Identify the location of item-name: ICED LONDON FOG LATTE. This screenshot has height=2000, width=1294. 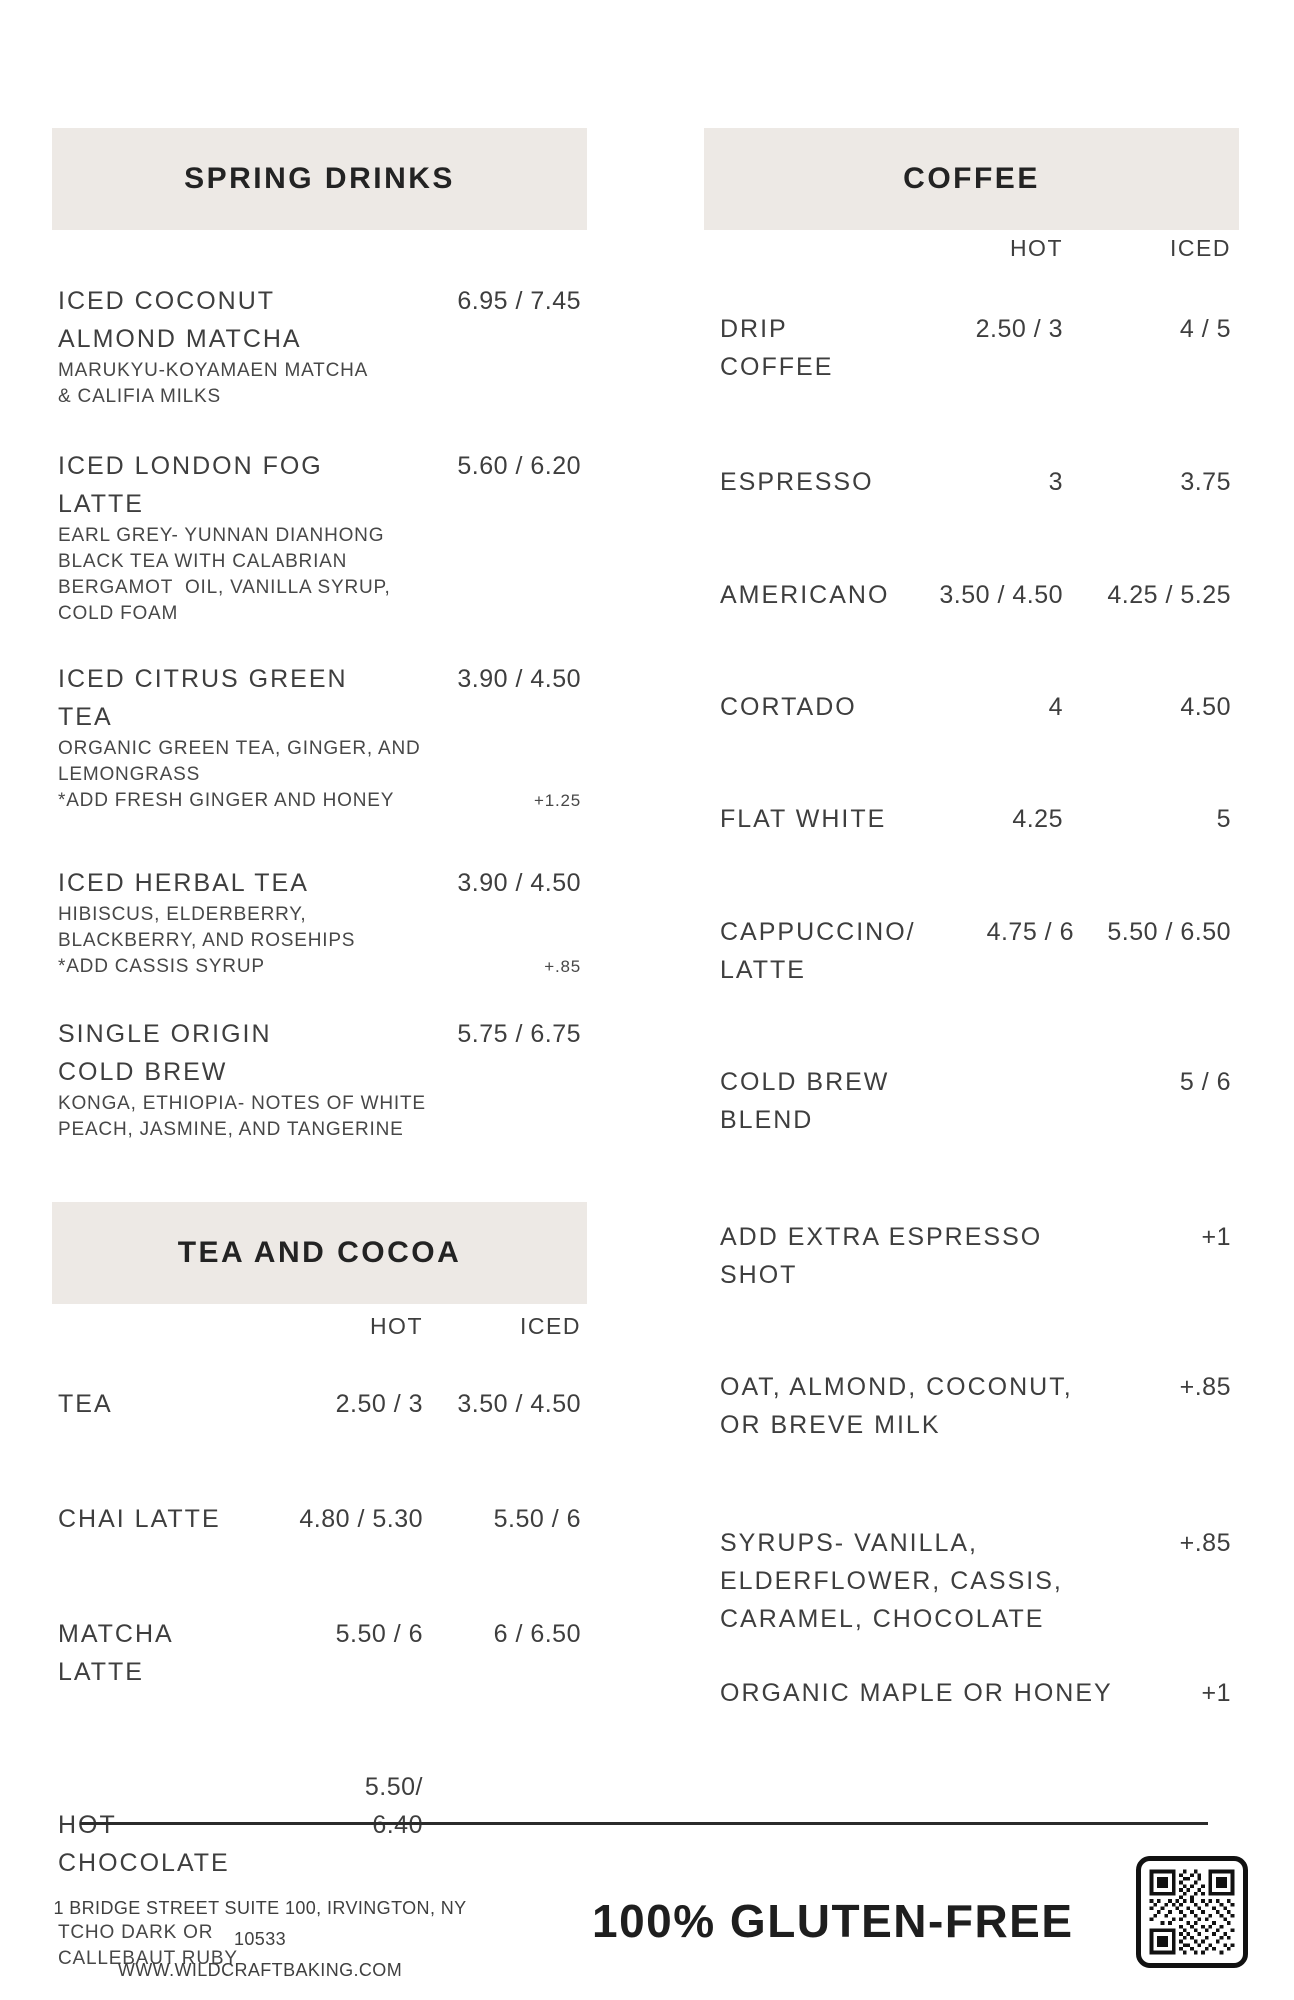
(190, 485).